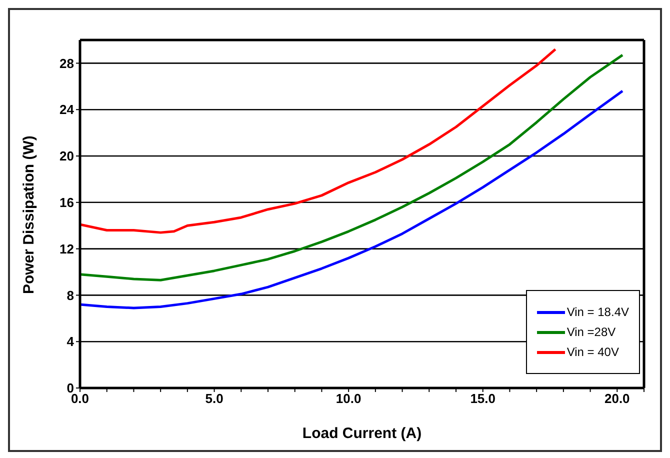 The height and width of the screenshot is (458, 670). Describe the element at coordinates (592, 352) in the screenshot. I see `legend-label: Vin = 40V` at that location.